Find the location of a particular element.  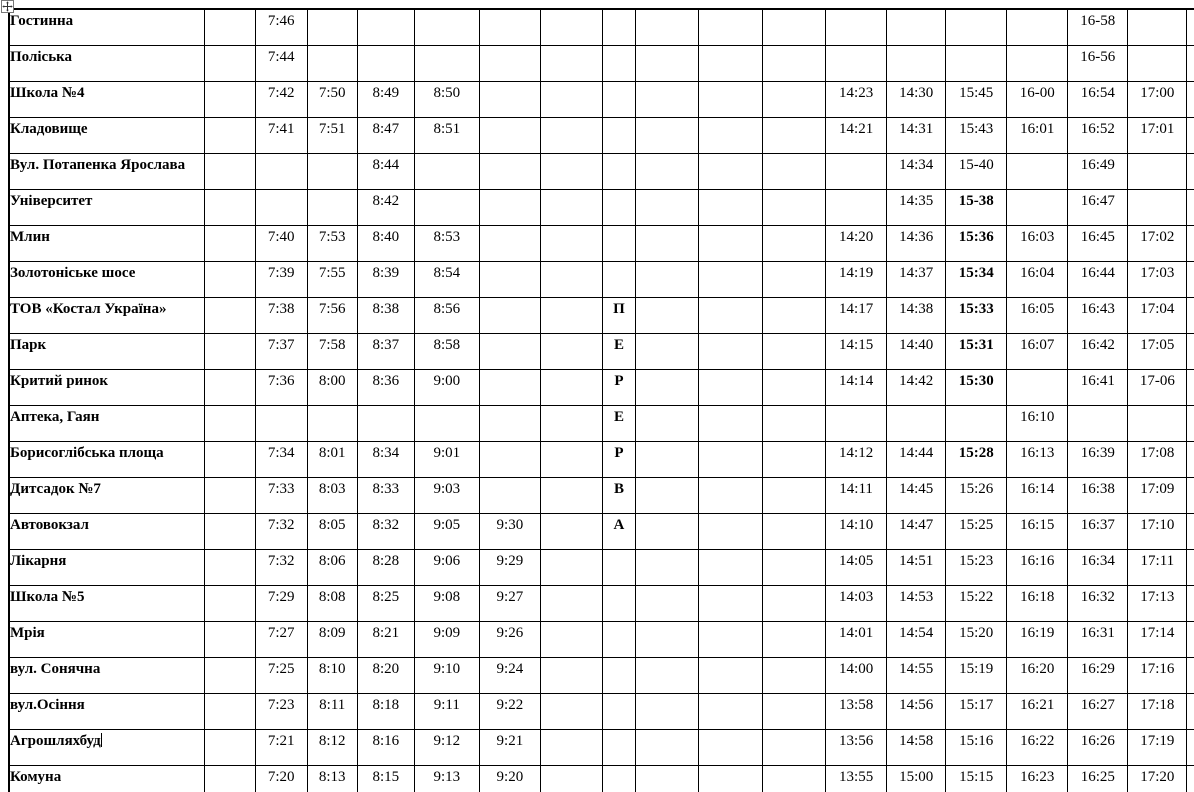

time-cell: 8:54 is located at coordinates (446, 279).